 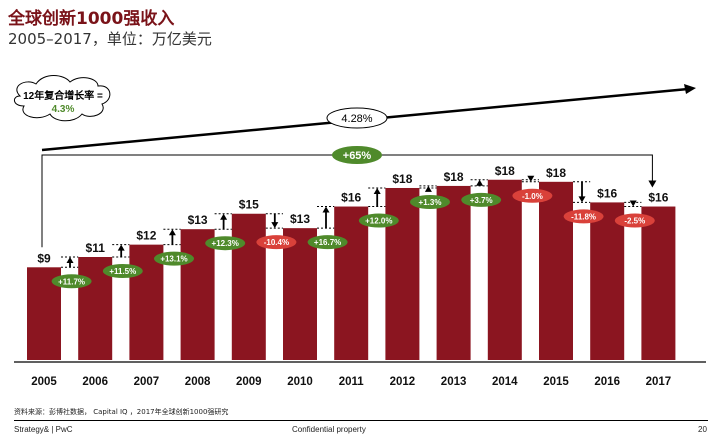 What do you see at coordinates (556, 173) in the screenshot?
I see `value-label-2015: $18` at bounding box center [556, 173].